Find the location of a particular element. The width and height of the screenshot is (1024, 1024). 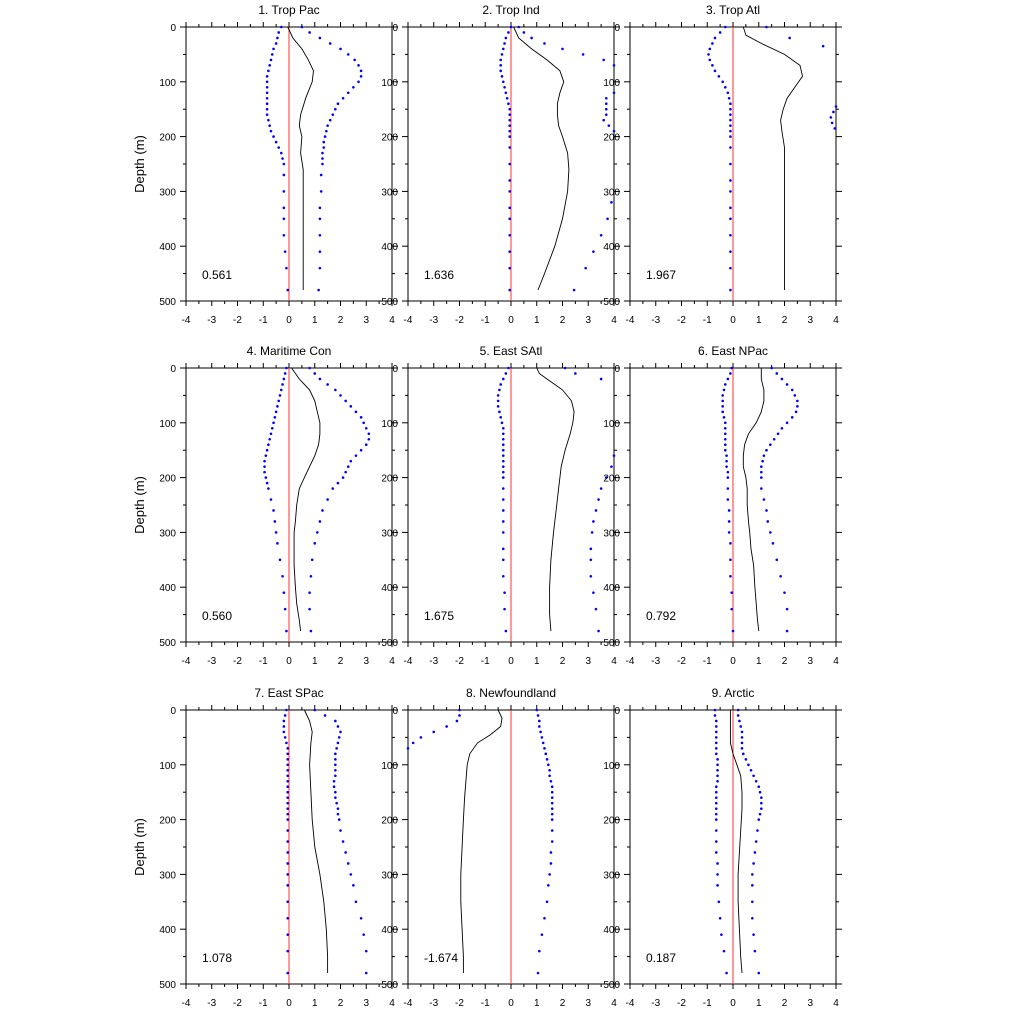

y-tick-label: 500 is located at coordinates (611, 985).